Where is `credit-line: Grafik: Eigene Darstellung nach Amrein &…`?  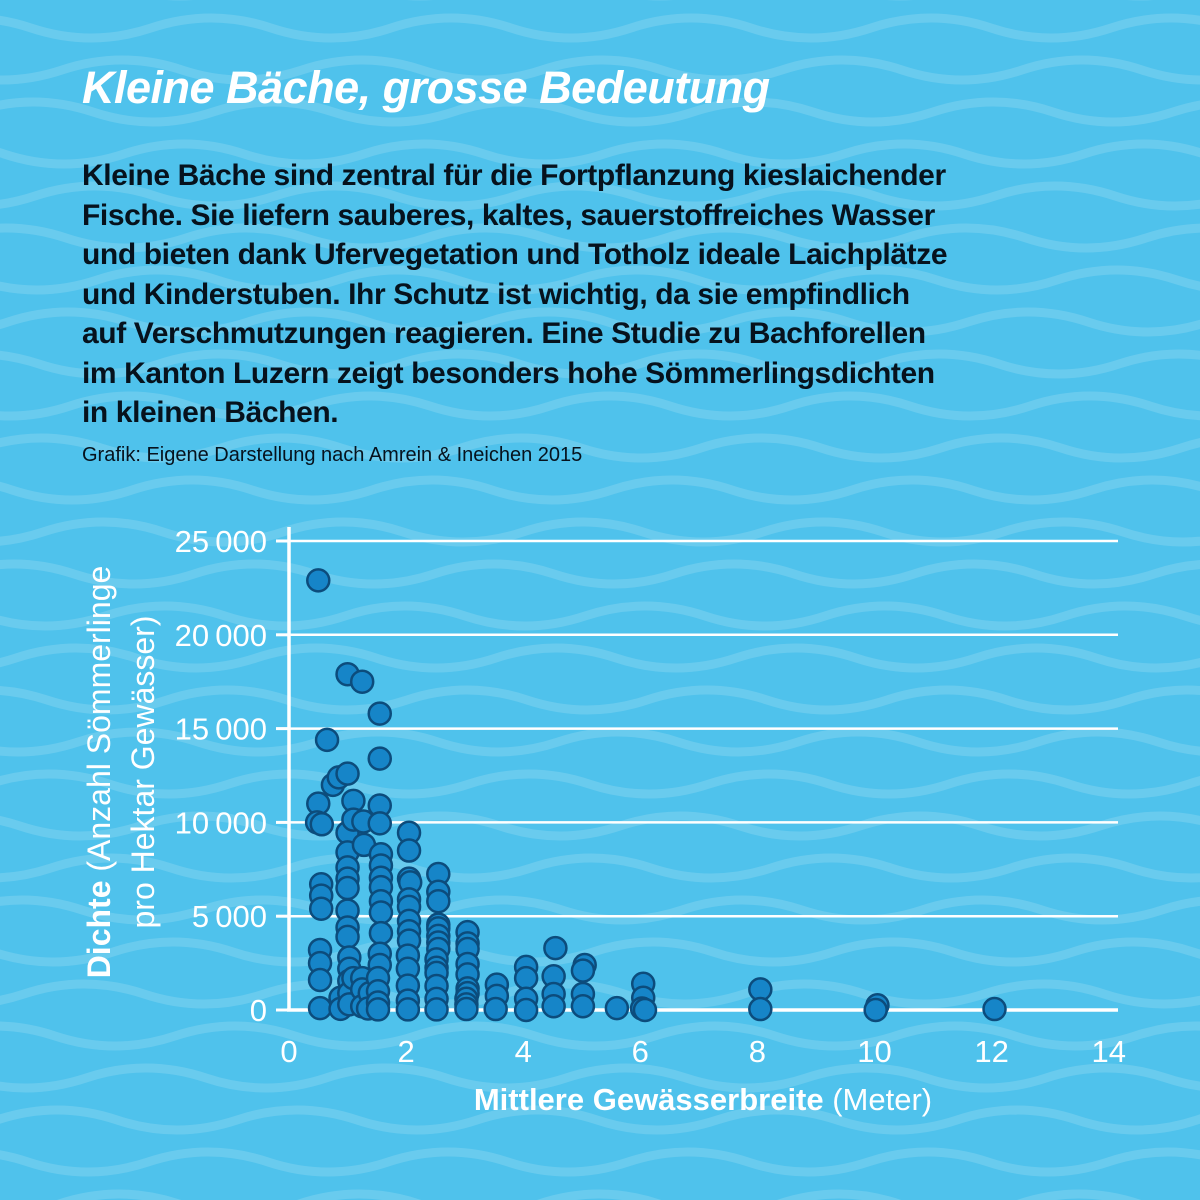 credit-line: Grafik: Eigene Darstellung nach Amrein &… is located at coordinates (332, 455).